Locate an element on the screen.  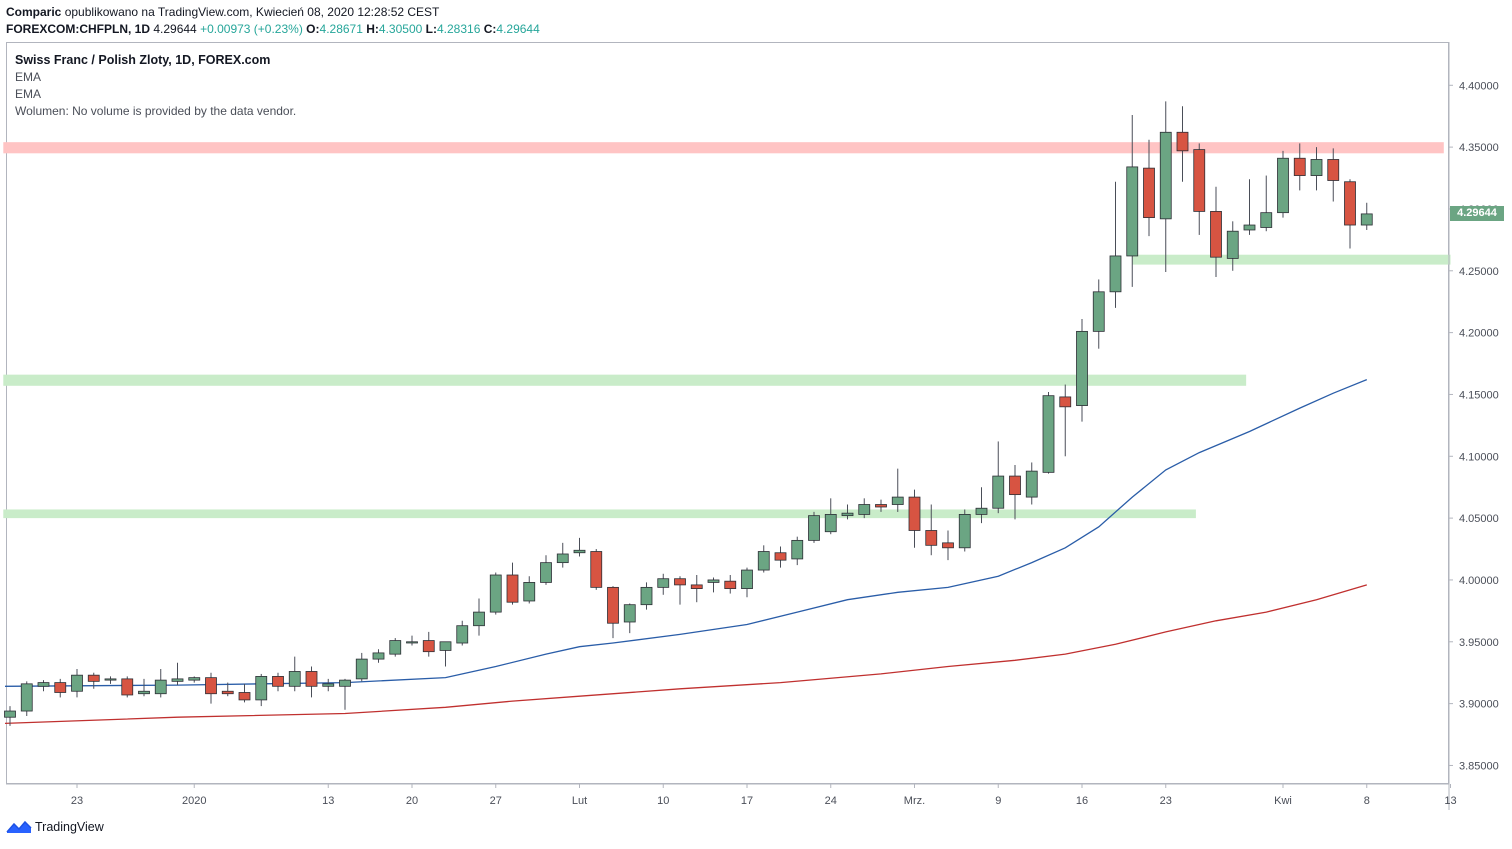
open-label: O: is located at coordinates (313, 29).